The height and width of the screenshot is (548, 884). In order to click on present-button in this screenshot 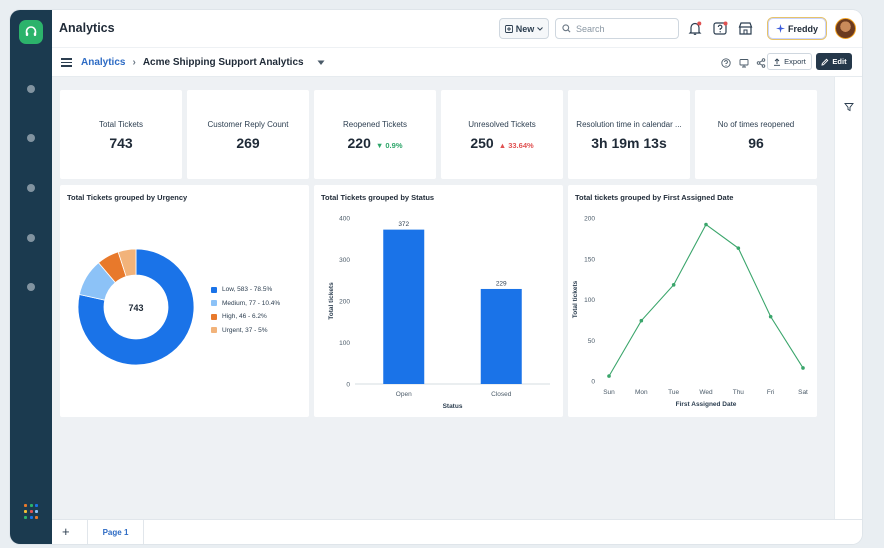, I will do `click(743, 62)`.